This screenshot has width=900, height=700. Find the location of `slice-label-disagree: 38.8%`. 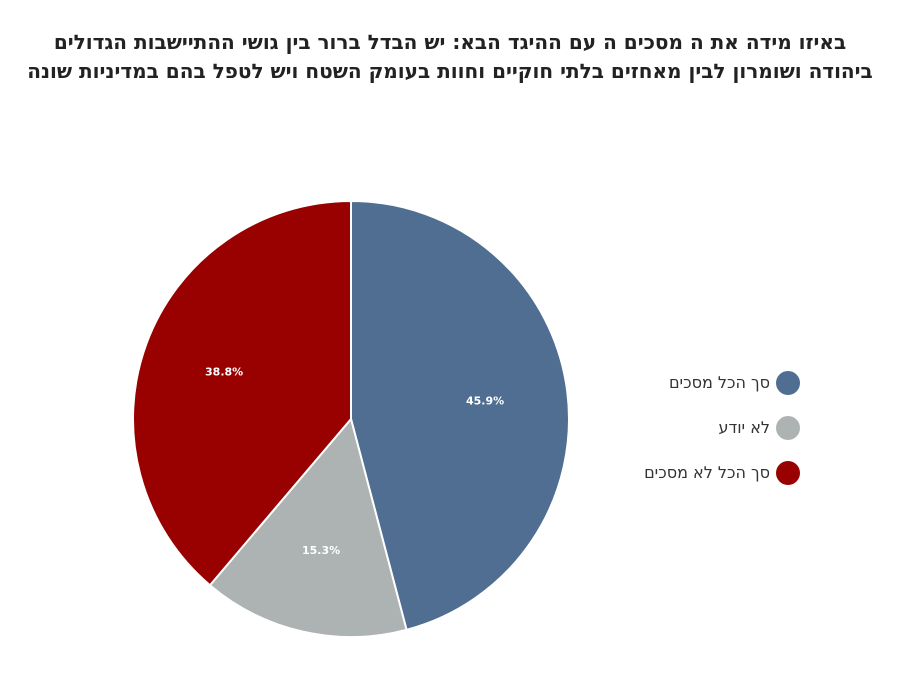

slice-label-disagree: 38.8% is located at coordinates (224, 371).